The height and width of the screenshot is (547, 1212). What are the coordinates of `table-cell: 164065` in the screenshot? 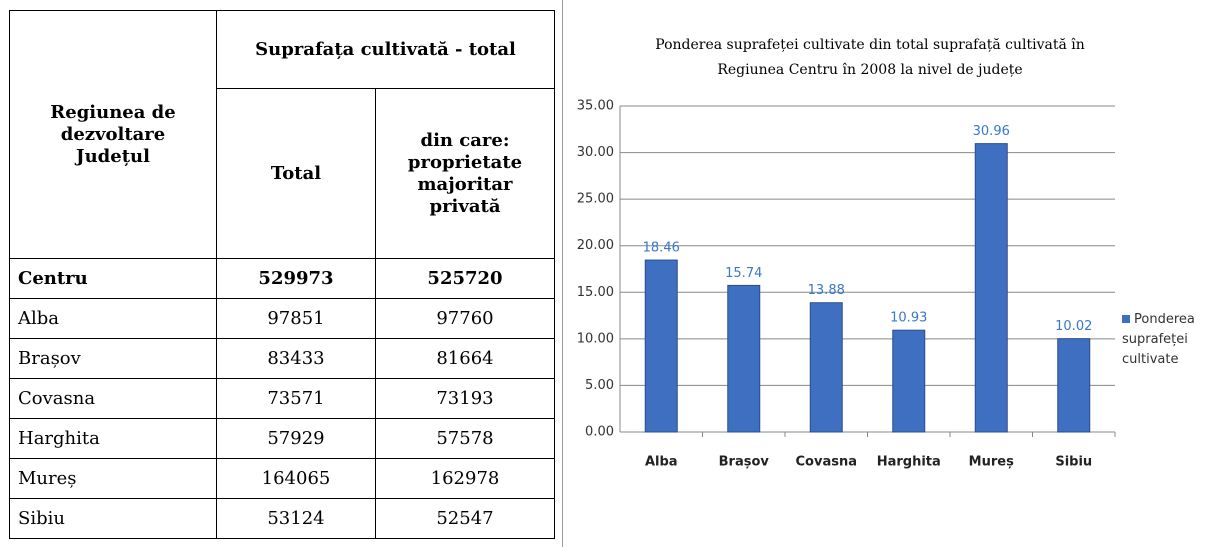 It's located at (296, 478).